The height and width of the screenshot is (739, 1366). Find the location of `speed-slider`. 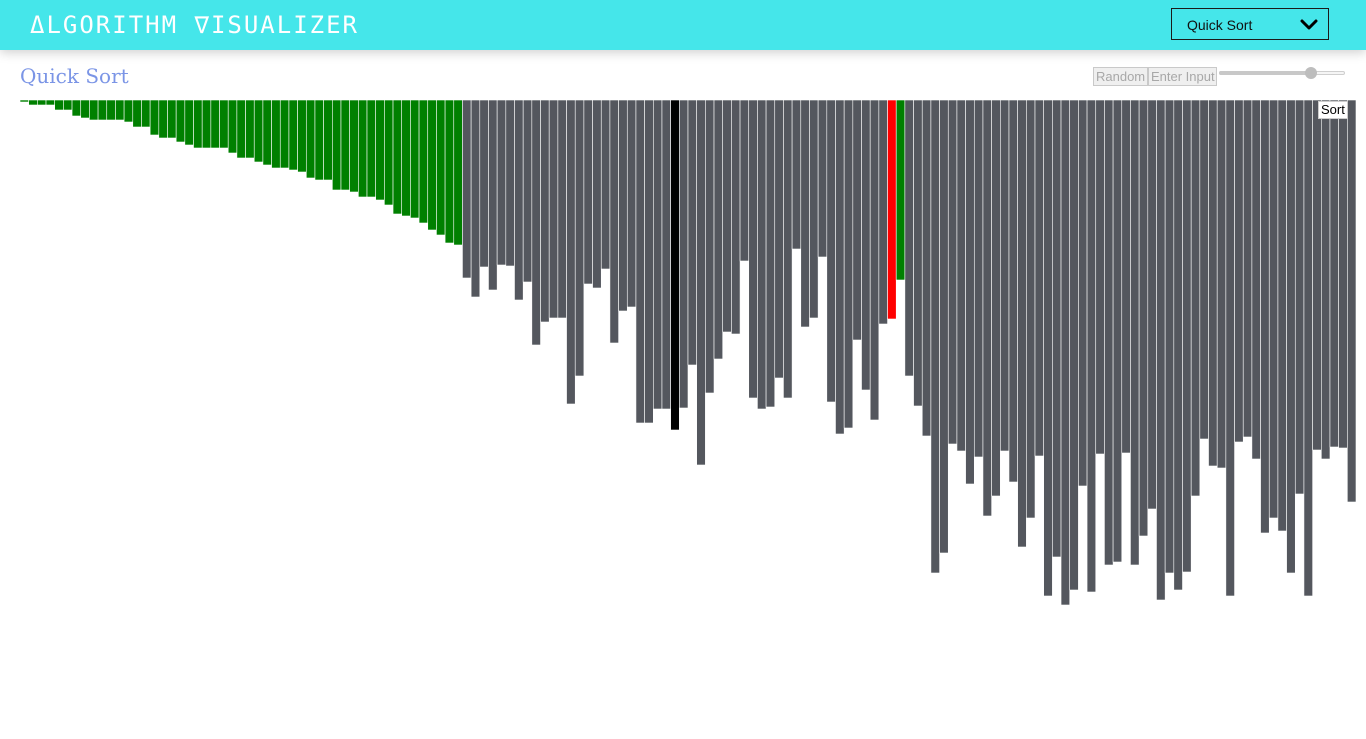

speed-slider is located at coordinates (1282, 73).